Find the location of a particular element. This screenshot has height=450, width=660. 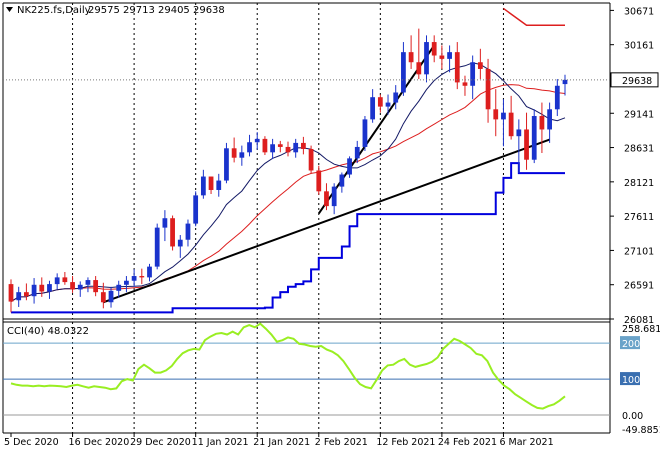

price-axis-label: 27101 is located at coordinates (639, 251).